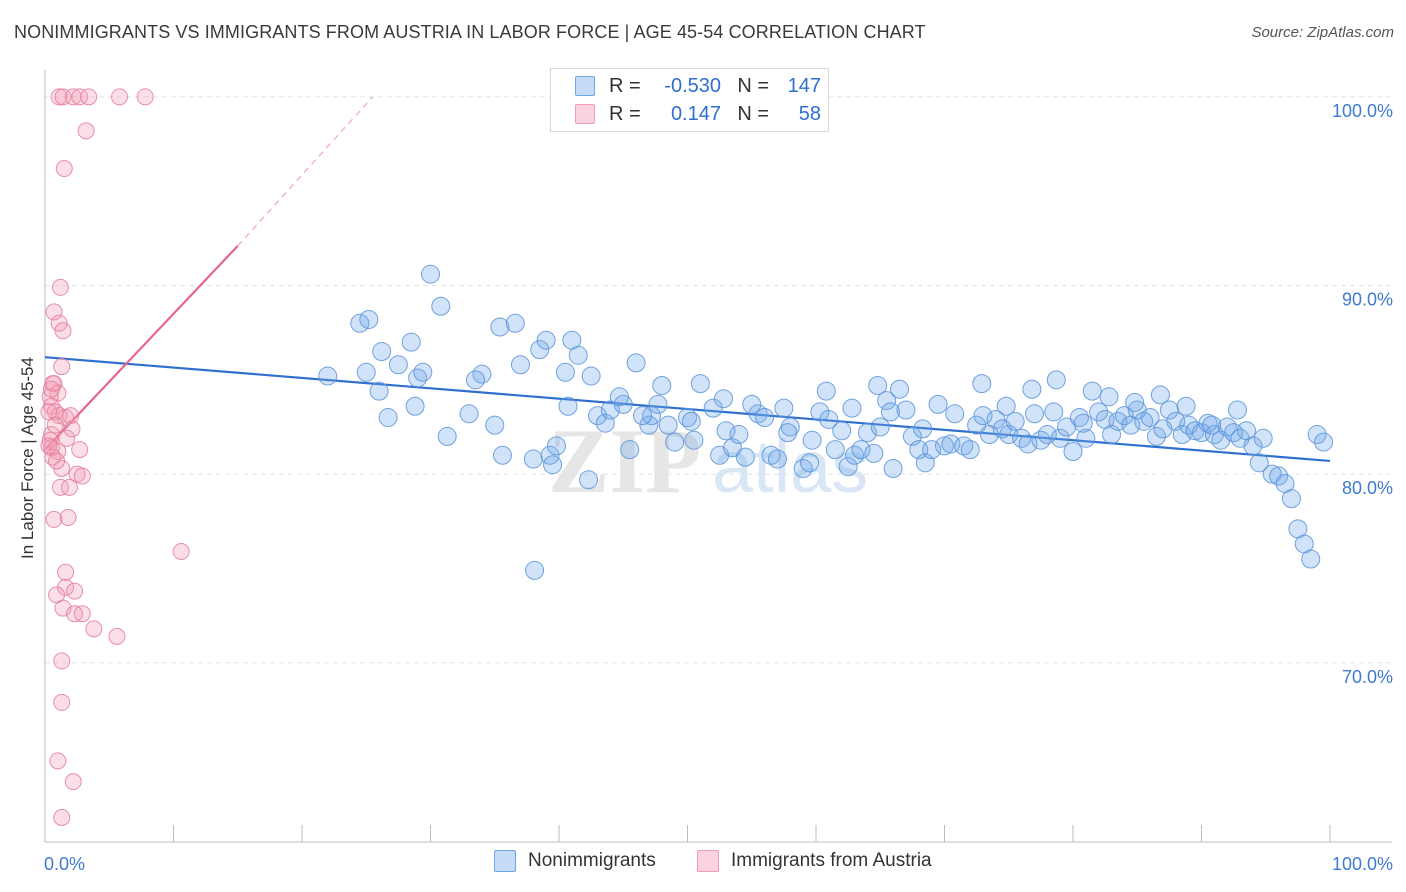 The height and width of the screenshot is (892, 1406). I want to click on legend-swatch-blue, so click(505, 861).